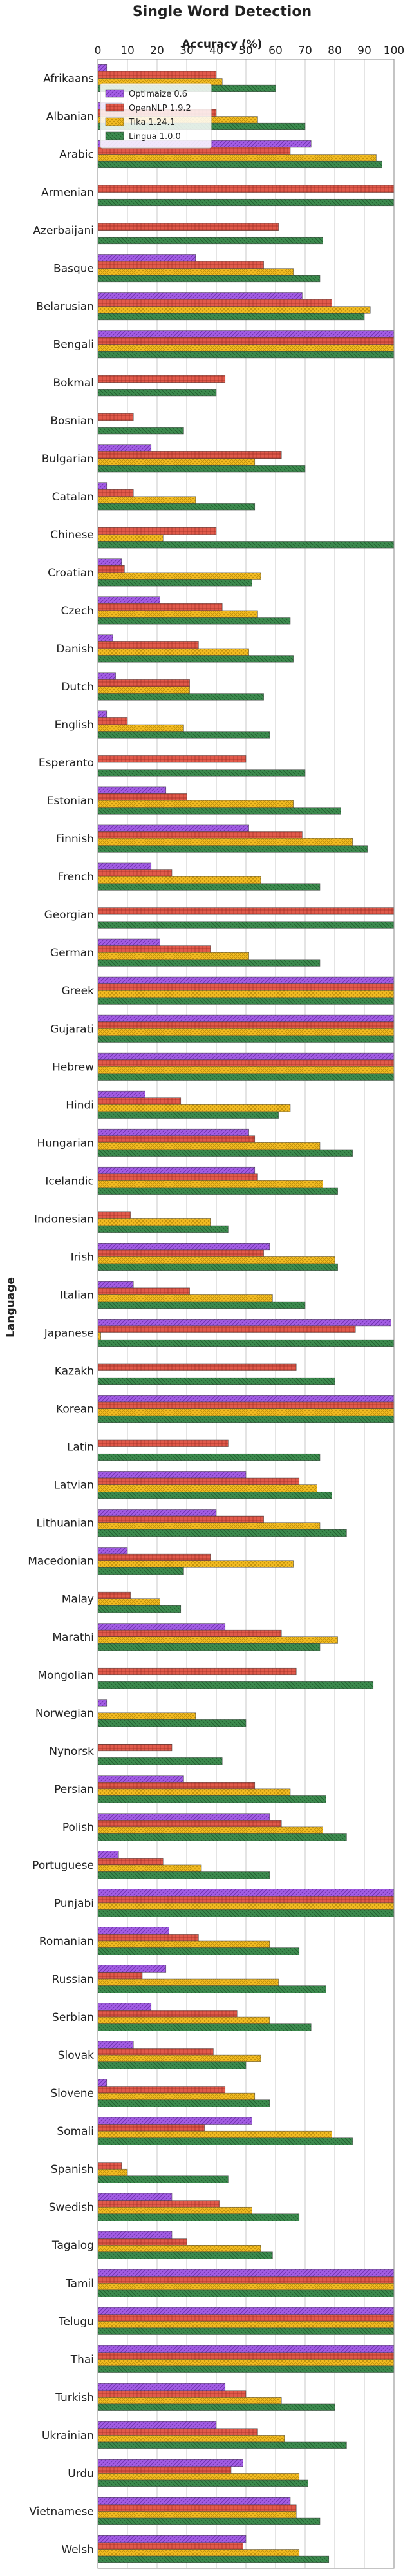 This screenshot has height=2576, width=412. What do you see at coordinates (187, 50) in the screenshot?
I see `x-tick-label-30: 30` at bounding box center [187, 50].